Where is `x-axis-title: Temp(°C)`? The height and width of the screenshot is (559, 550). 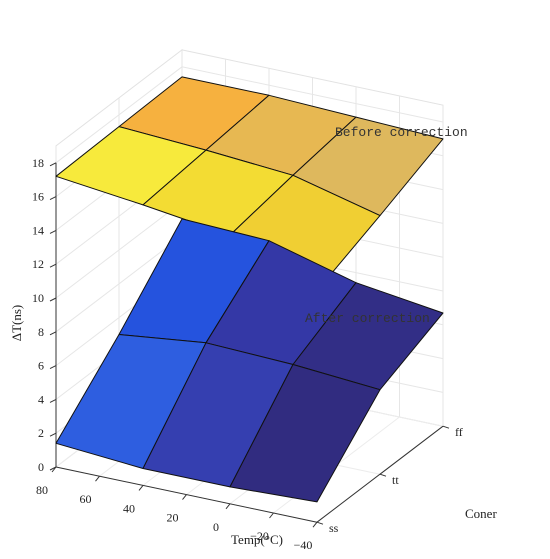 x-axis-title: Temp(°C) is located at coordinates (257, 539).